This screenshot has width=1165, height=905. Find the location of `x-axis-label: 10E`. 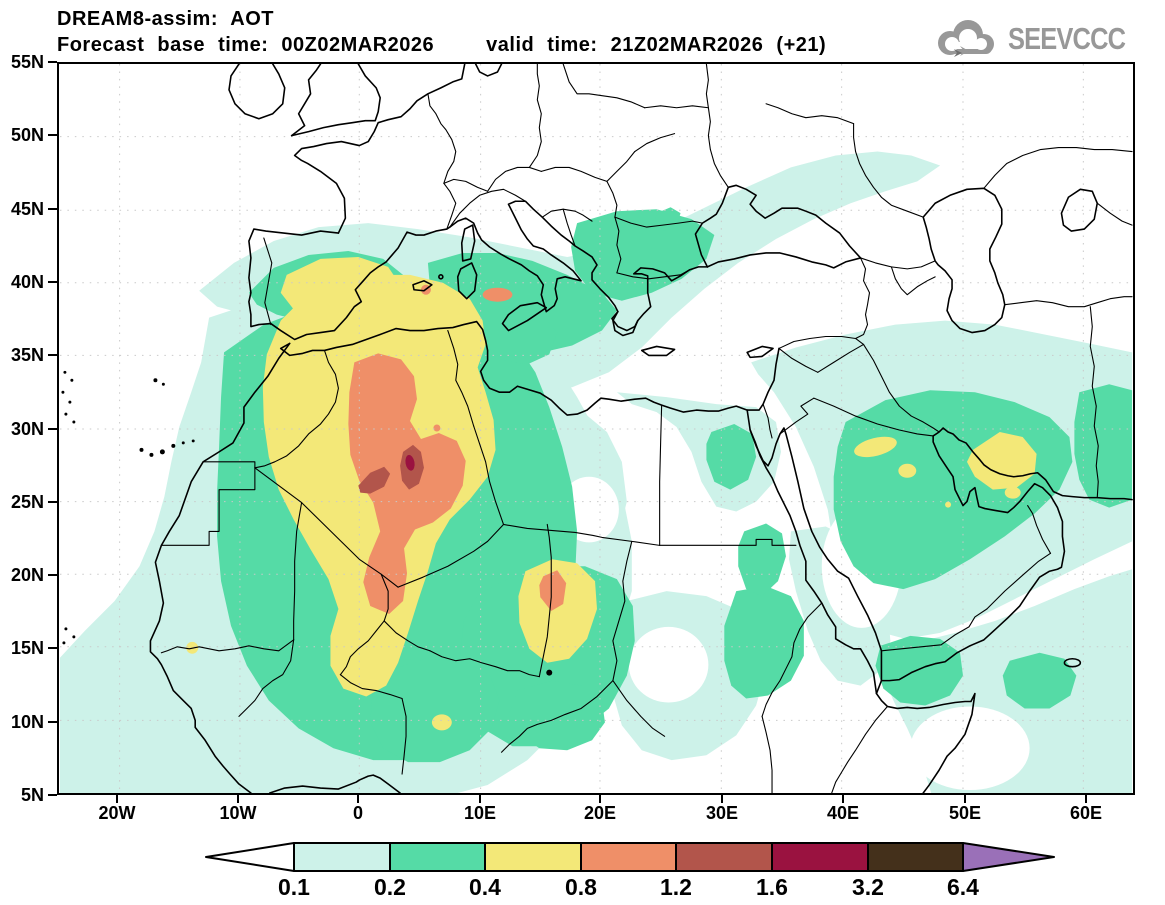

x-axis-label: 10E is located at coordinates (480, 813).